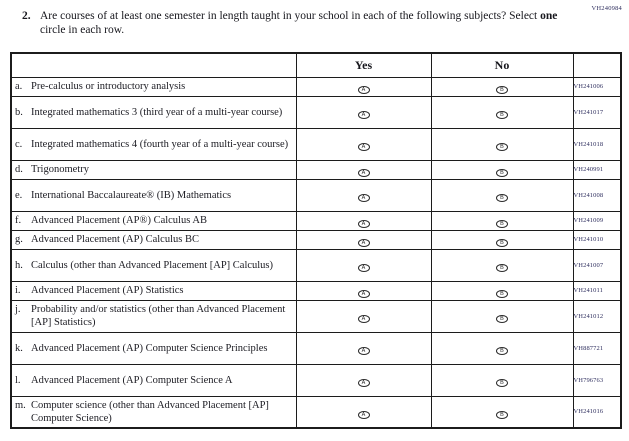 This screenshot has width=629, height=441. I want to click on row-letter: l., so click(18, 380).